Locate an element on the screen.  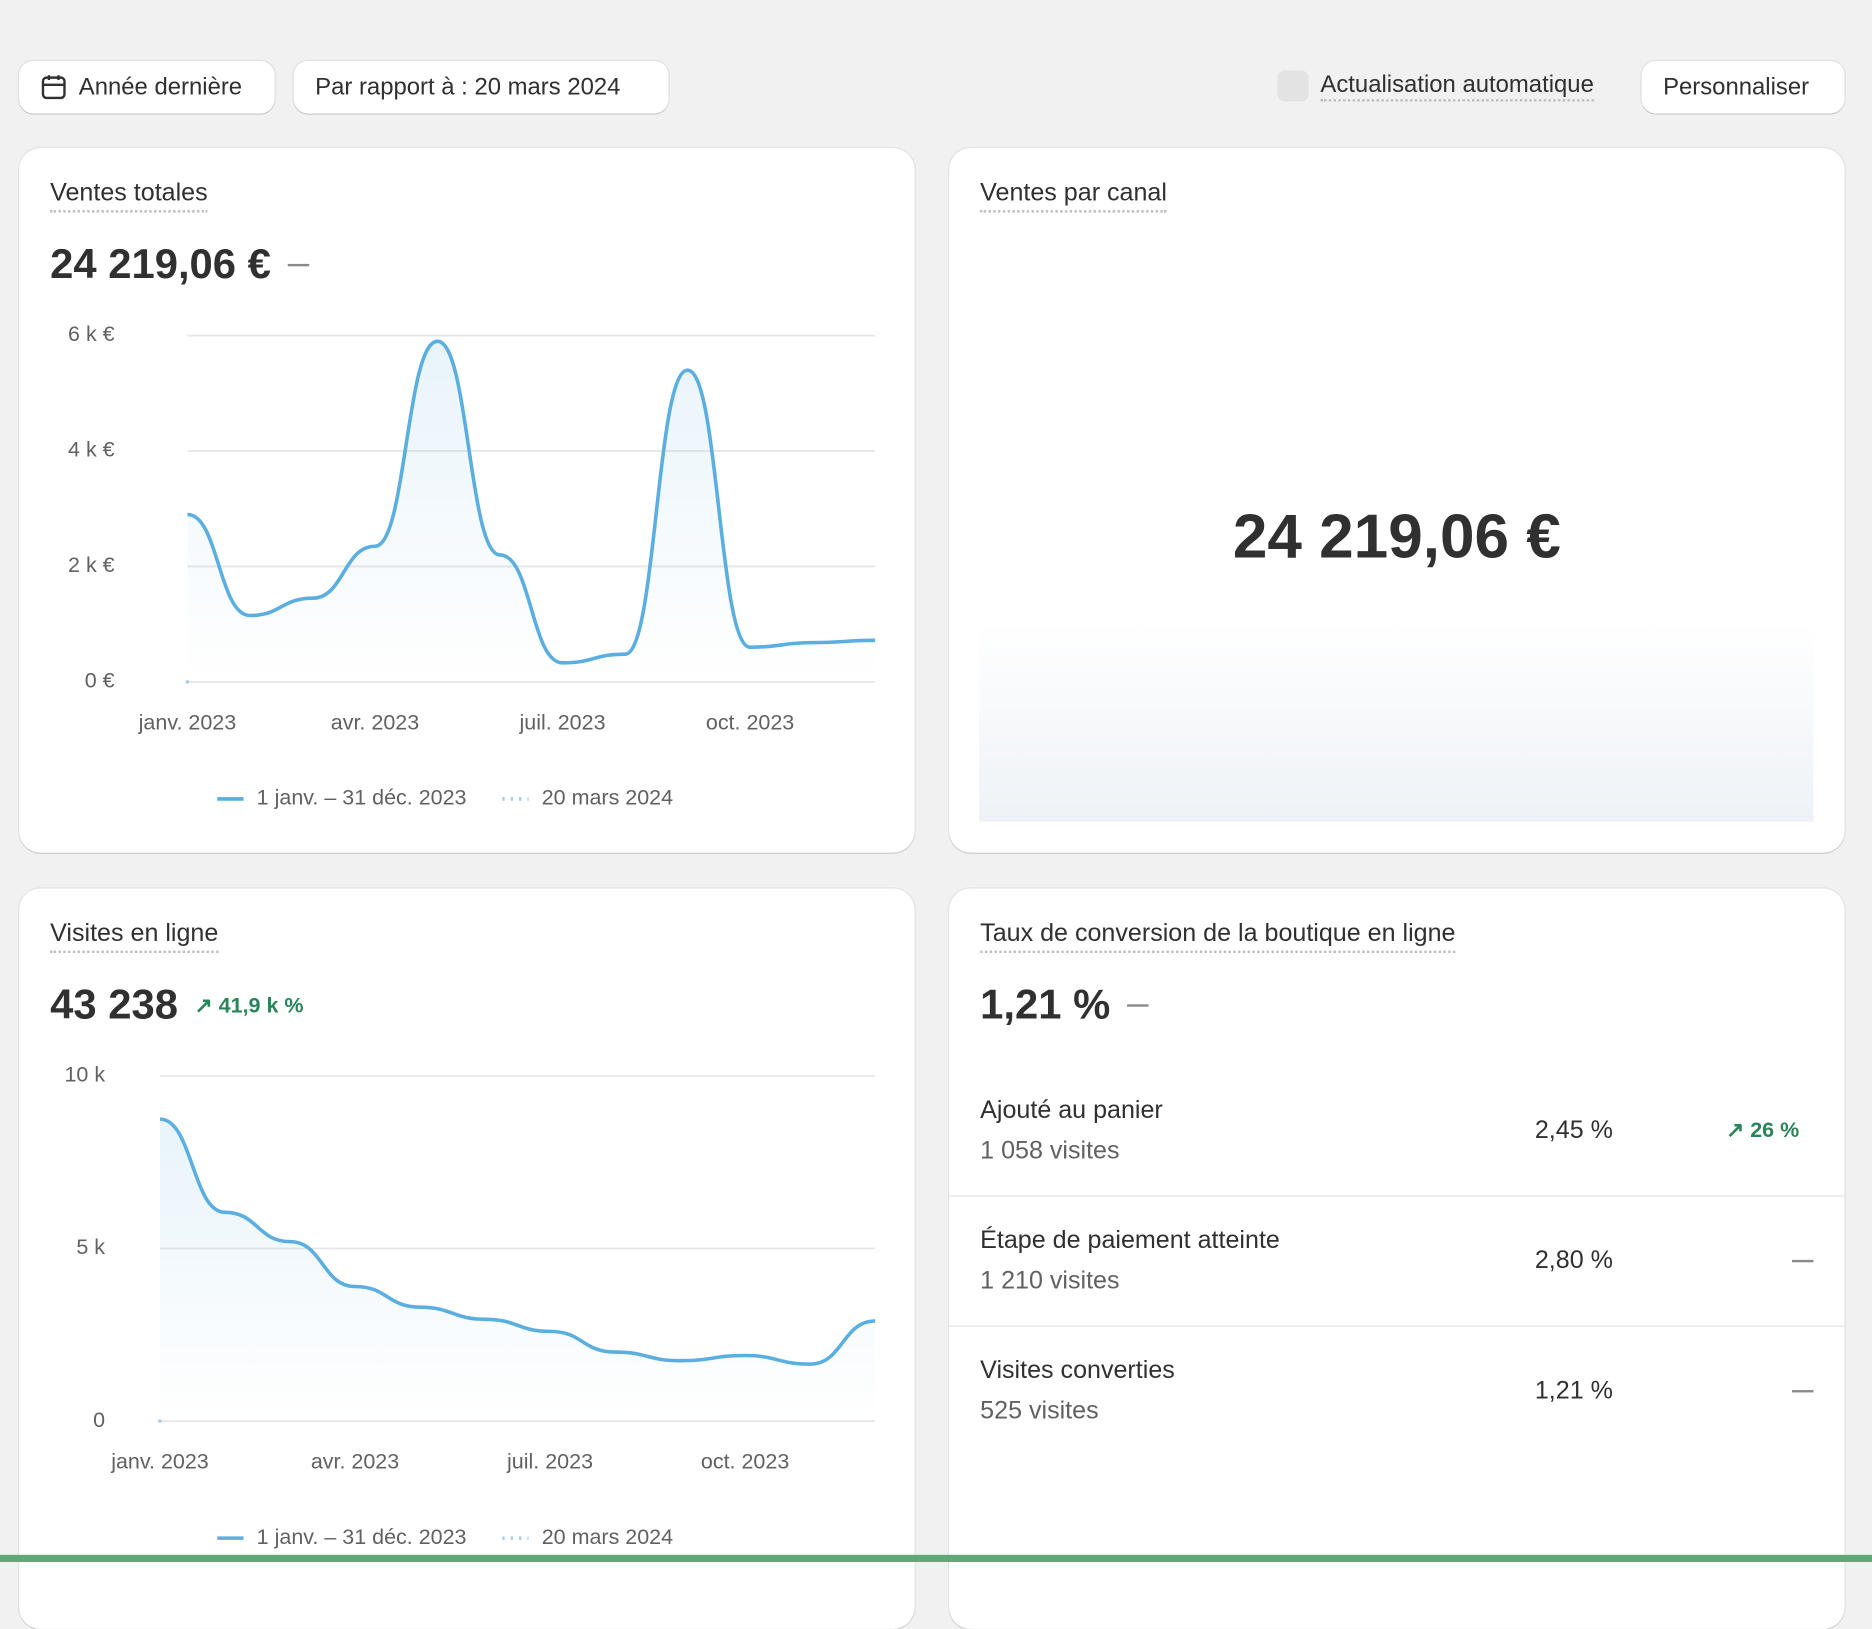
row-rate: 2,45 % is located at coordinates (1573, 1130).